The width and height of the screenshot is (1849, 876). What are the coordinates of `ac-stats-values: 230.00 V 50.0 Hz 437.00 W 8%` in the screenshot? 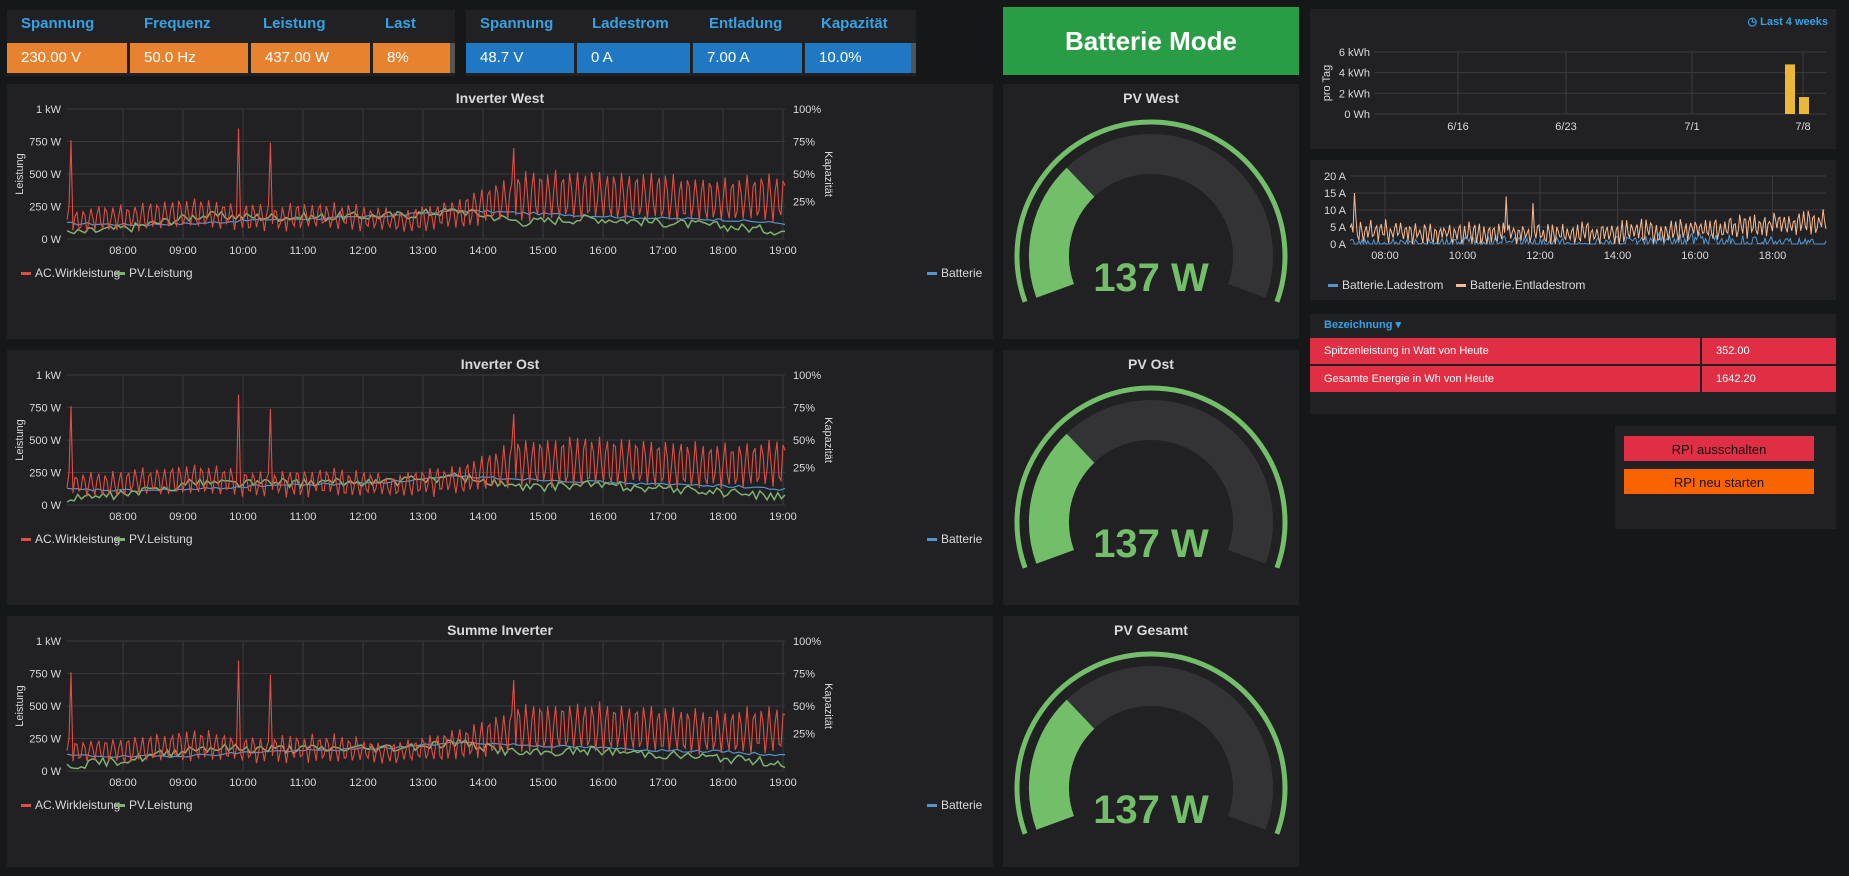 It's located at (231, 58).